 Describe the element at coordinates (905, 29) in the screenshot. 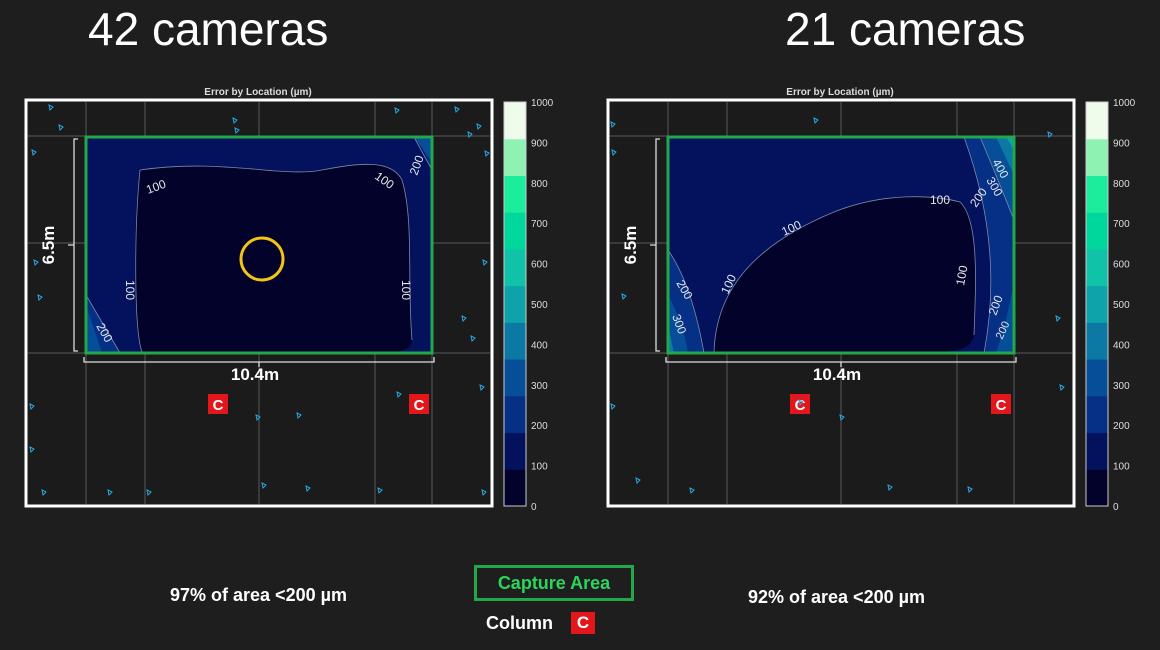

I see `panel-heading-21: 21 cameras` at that location.